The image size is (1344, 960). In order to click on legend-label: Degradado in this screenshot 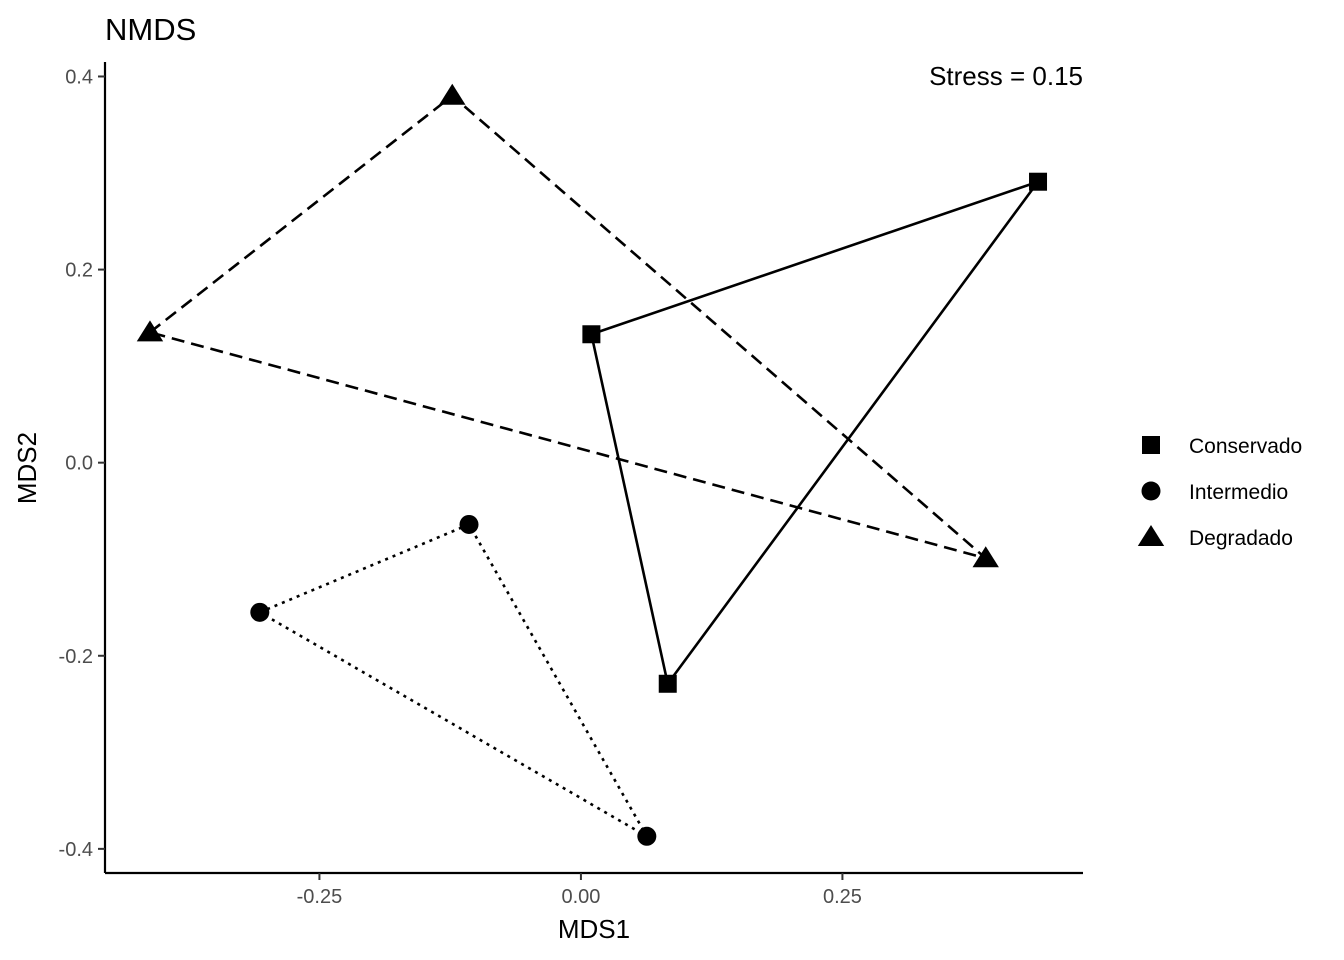, I will do `click(1241, 538)`.